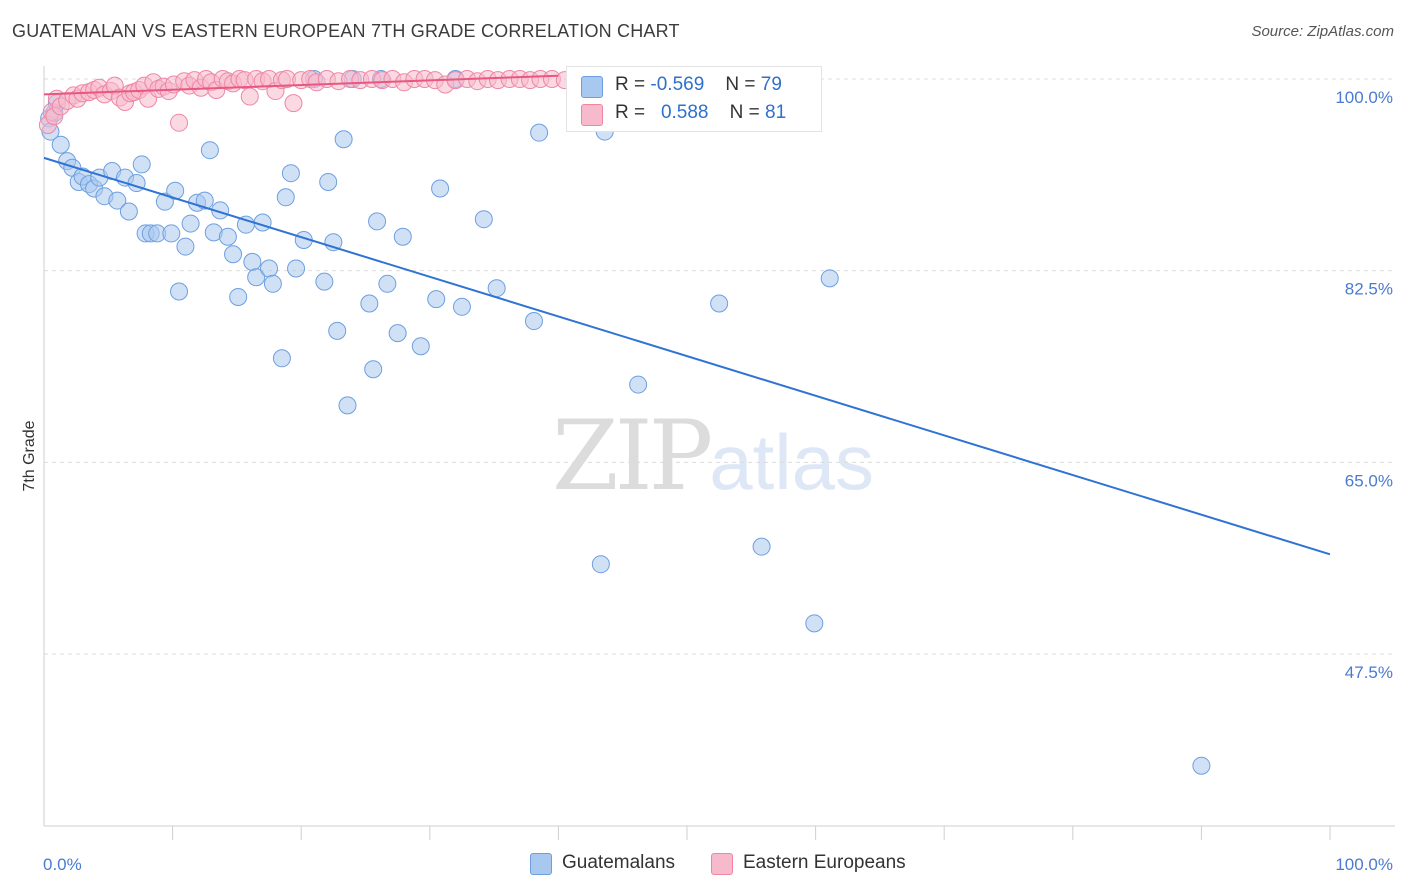 This screenshot has width=1406, height=892. Describe the element at coordinates (1364, 864) in the screenshot. I see `x-tick-label: 100.0%` at that location.